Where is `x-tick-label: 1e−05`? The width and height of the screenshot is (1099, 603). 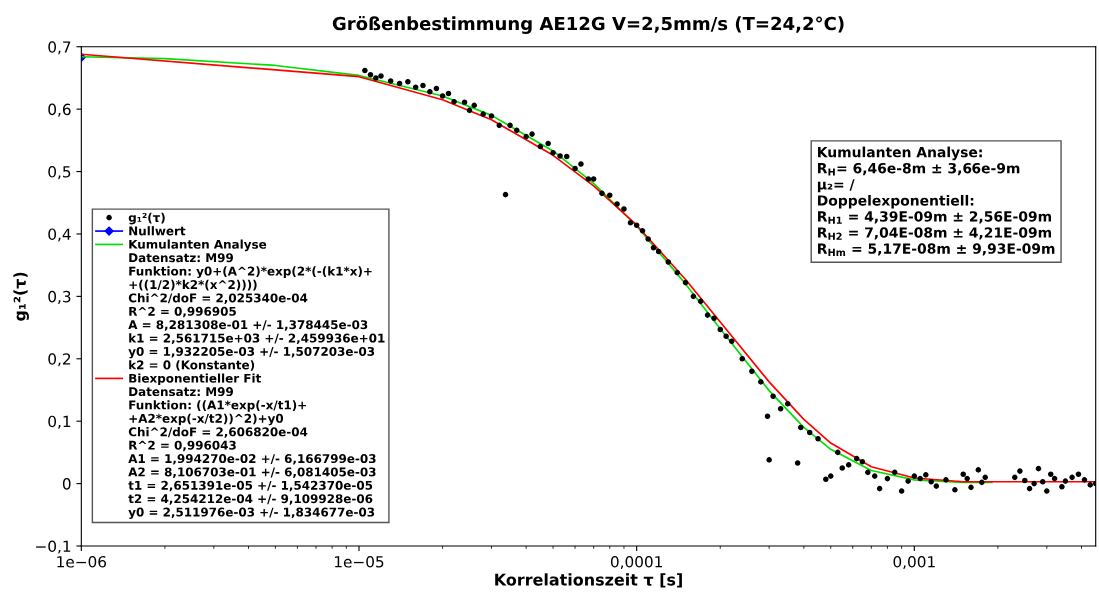 x-tick-label: 1e−05 is located at coordinates (359, 562).